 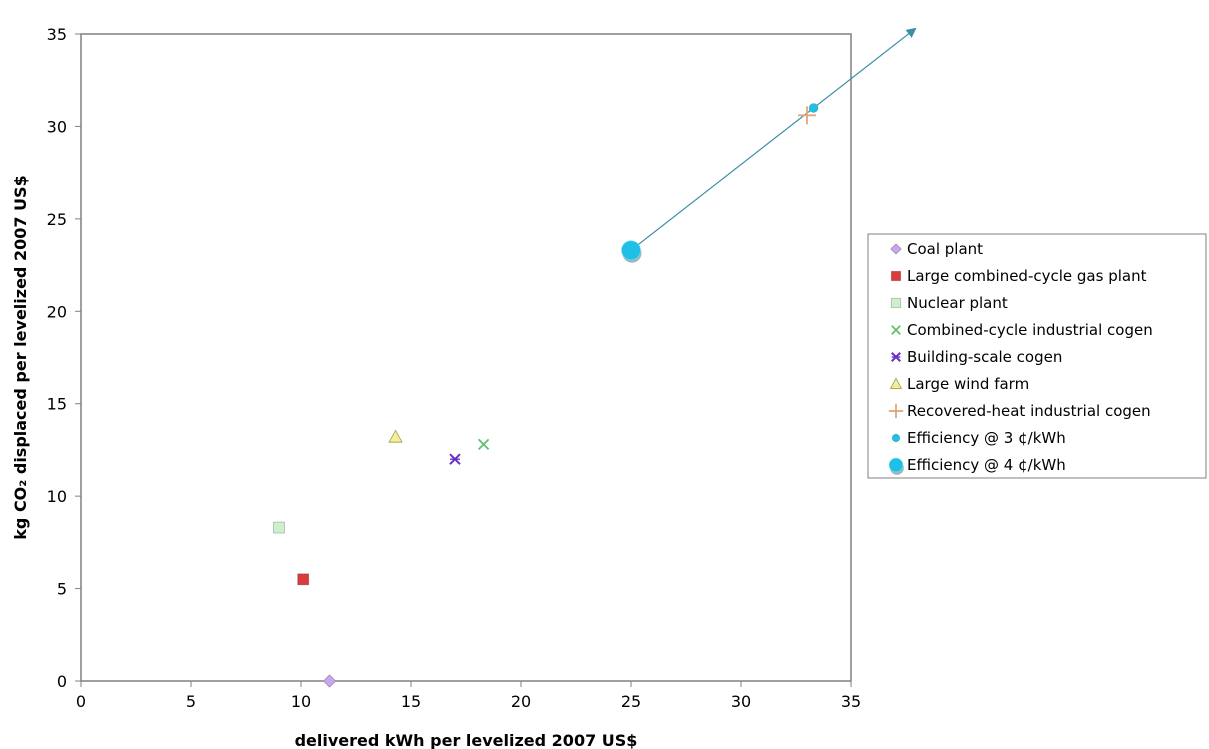 What do you see at coordinates (741, 701) in the screenshot?
I see `x-tick-label: 30` at bounding box center [741, 701].